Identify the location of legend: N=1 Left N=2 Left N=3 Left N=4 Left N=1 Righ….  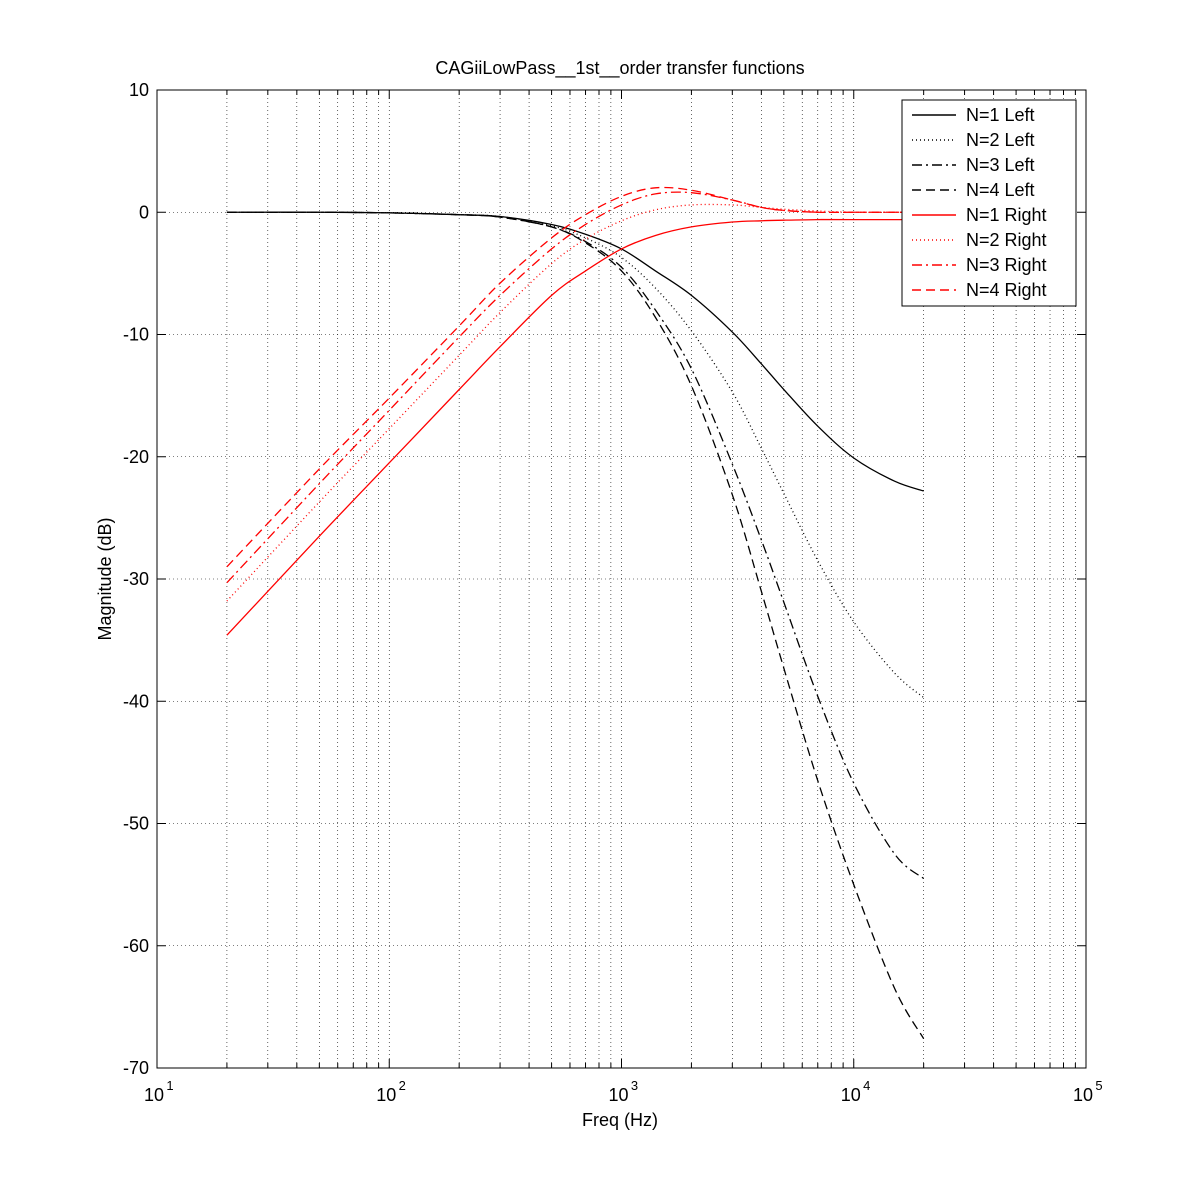
(989, 203).